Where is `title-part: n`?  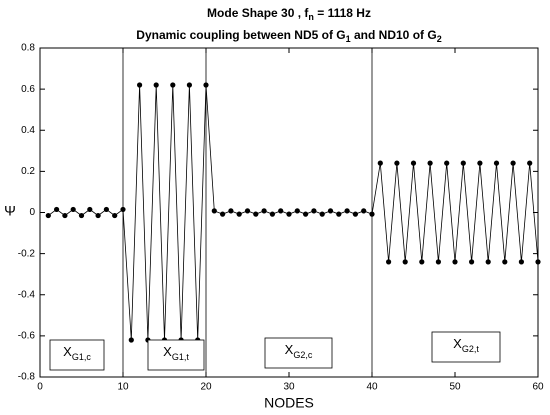 title-part: n is located at coordinates (311, 17).